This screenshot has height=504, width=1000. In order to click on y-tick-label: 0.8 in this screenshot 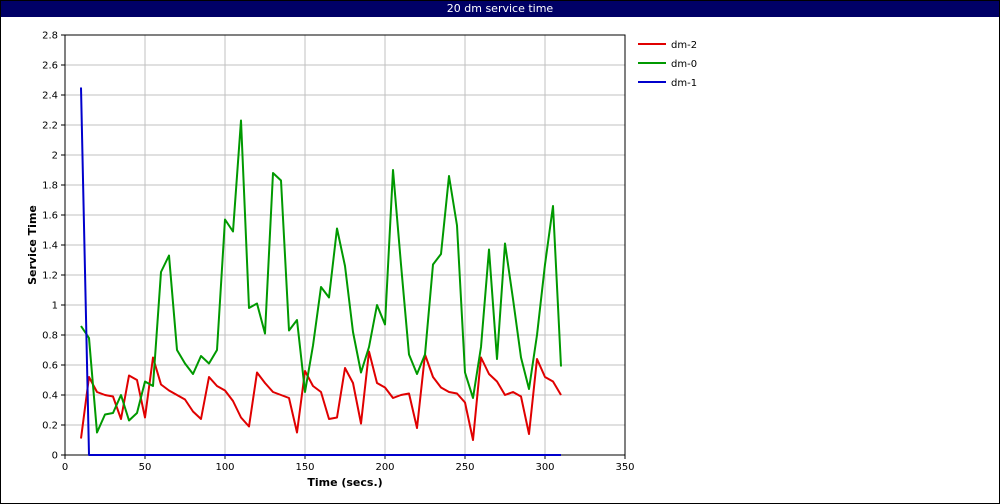, I will do `click(50, 336)`.